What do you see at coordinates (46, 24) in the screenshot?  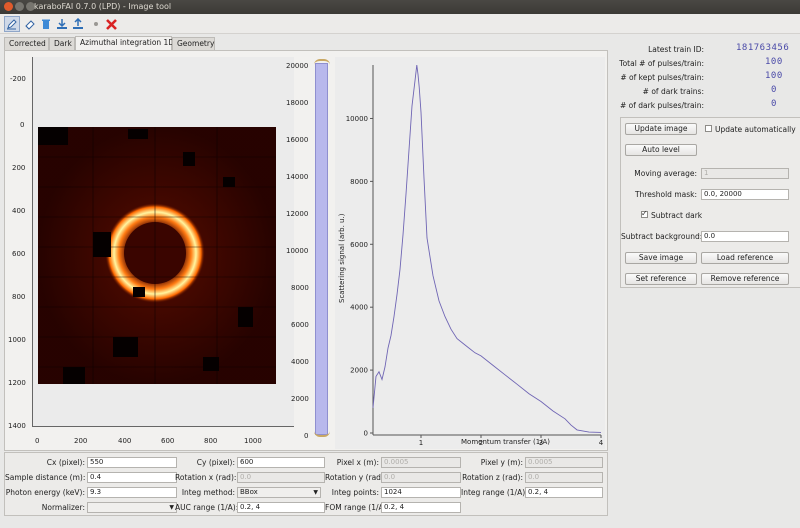 I see `trash-icon` at bounding box center [46, 24].